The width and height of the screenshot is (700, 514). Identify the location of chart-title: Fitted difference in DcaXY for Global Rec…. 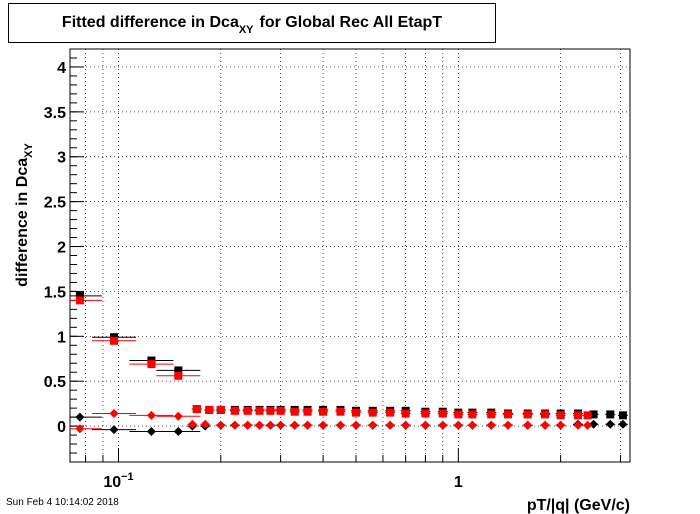
(252, 25).